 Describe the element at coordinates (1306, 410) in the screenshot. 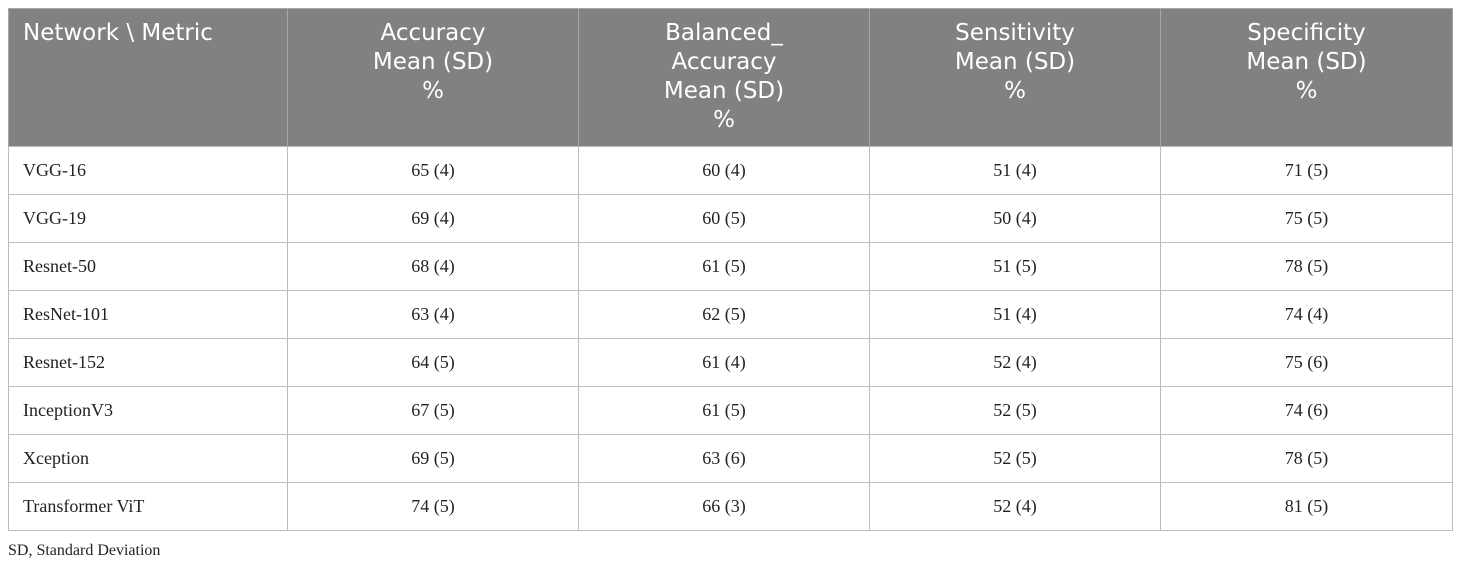

I see `metric-value-cell: 74 (6)` at that location.